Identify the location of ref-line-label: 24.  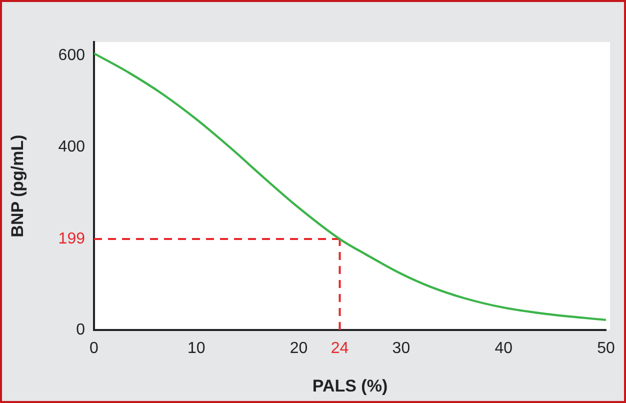
(339, 349).